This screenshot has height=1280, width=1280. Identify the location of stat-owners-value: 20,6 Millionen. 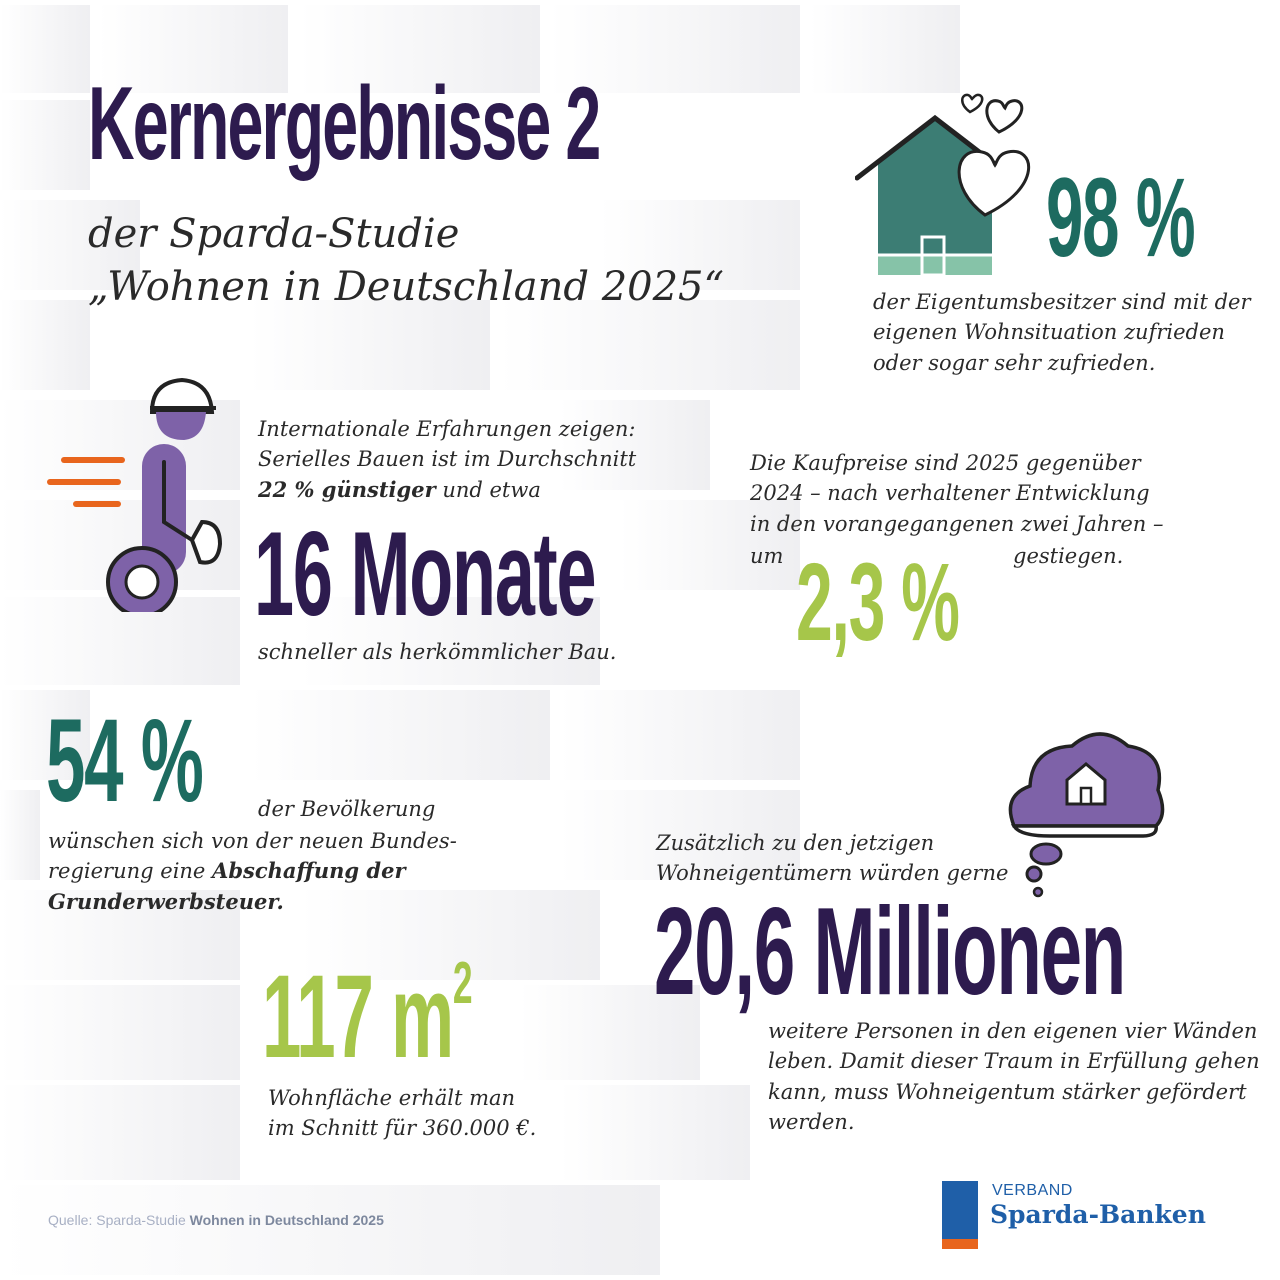
(890, 952).